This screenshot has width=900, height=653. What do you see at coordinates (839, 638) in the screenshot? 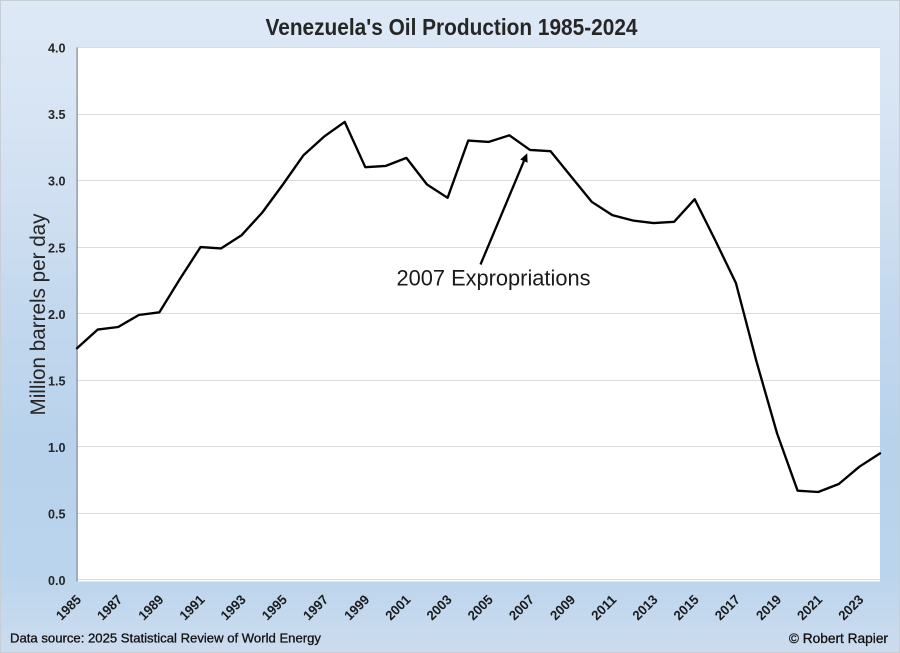
I see `svg-text: © Robert Rapier` at bounding box center [839, 638].